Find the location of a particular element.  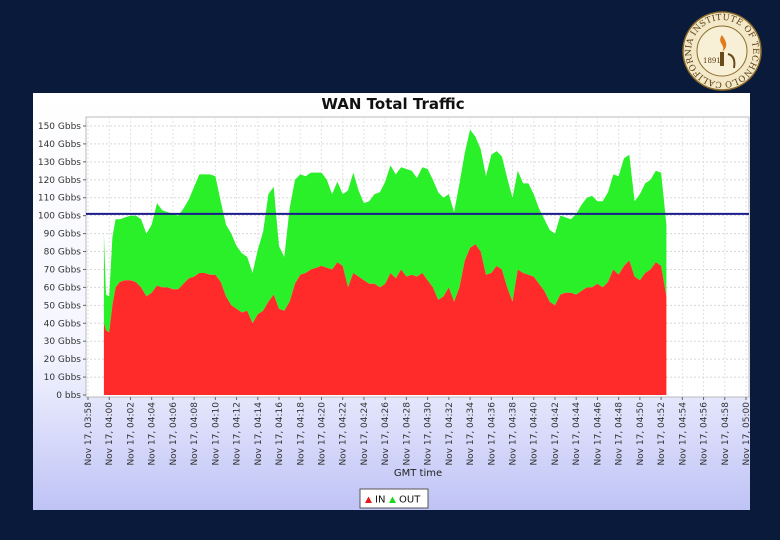

x-tick-label: Nov 17, 04:06 is located at coordinates (174, 434).